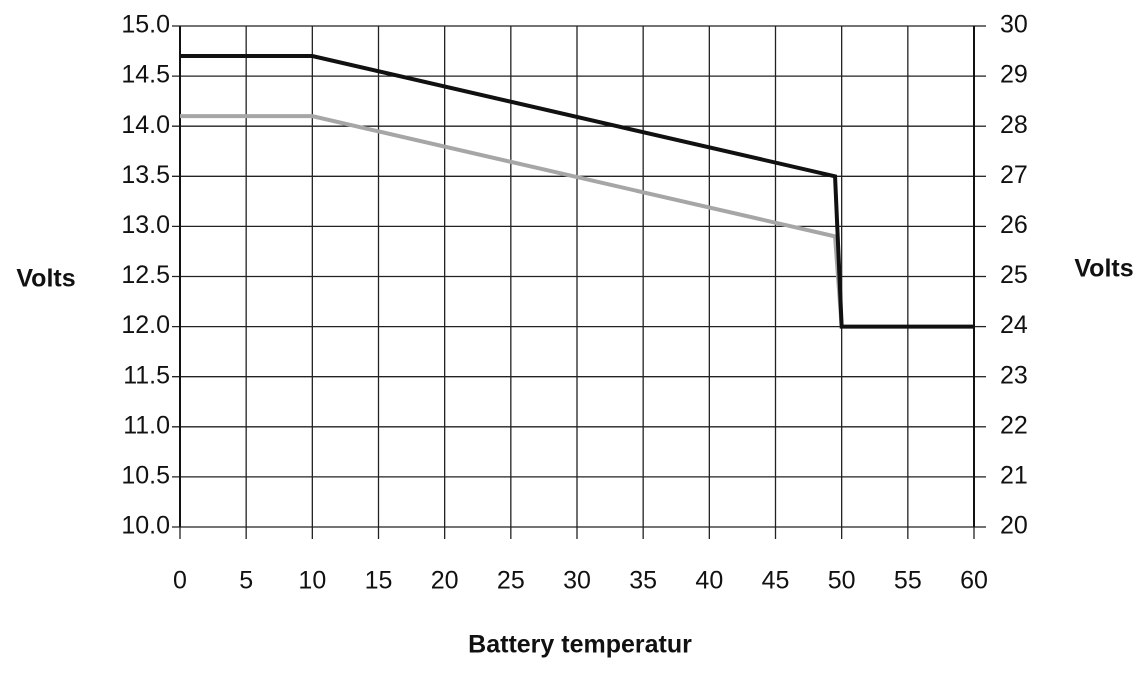 This screenshot has height=676, width=1143. What do you see at coordinates (511, 581) in the screenshot?
I see `x-tick-label: 25` at bounding box center [511, 581].